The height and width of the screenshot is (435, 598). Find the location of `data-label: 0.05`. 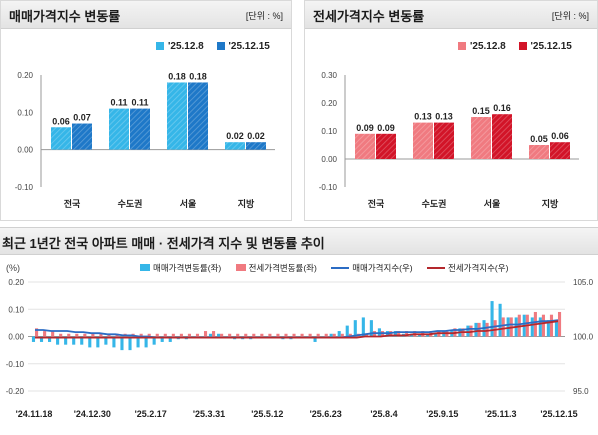

data-label: 0.05 is located at coordinates (539, 139).